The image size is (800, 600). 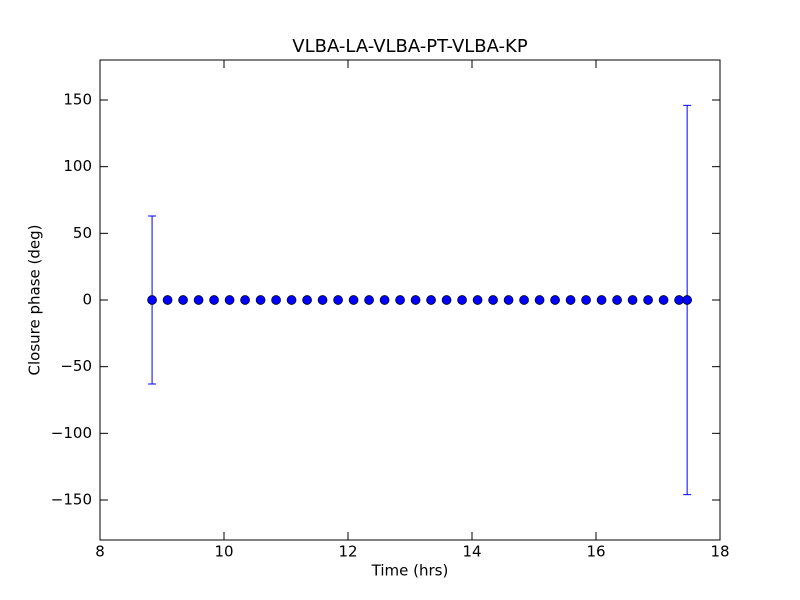 I want to click on y-tick-label: 100, so click(x=77, y=166).